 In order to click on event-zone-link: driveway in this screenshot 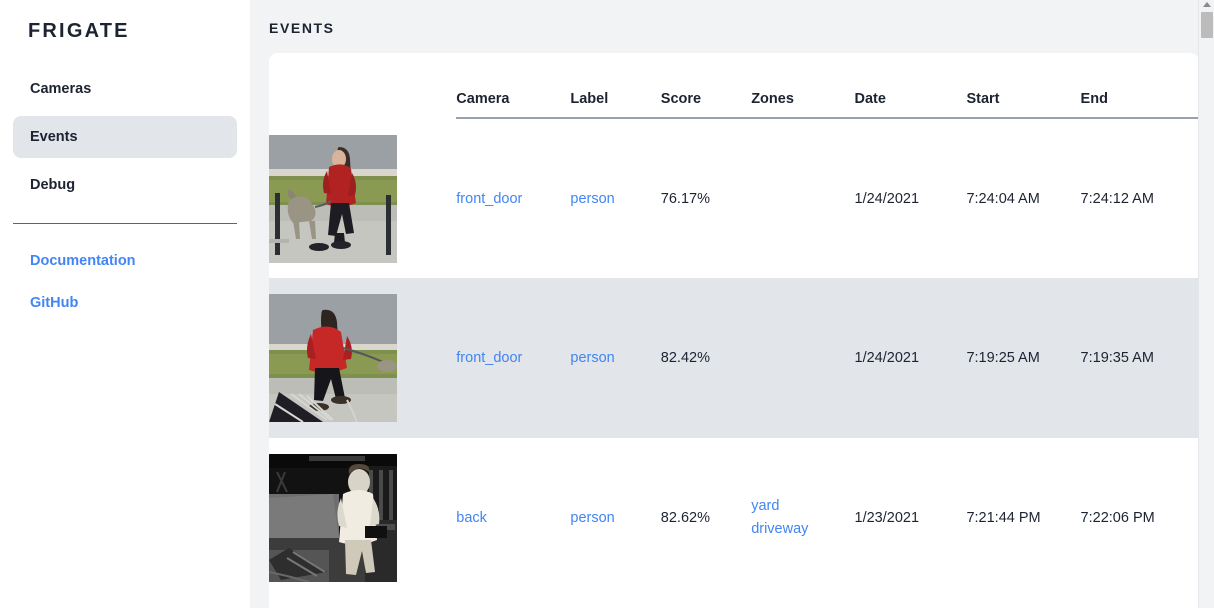, I will do `click(780, 529)`.